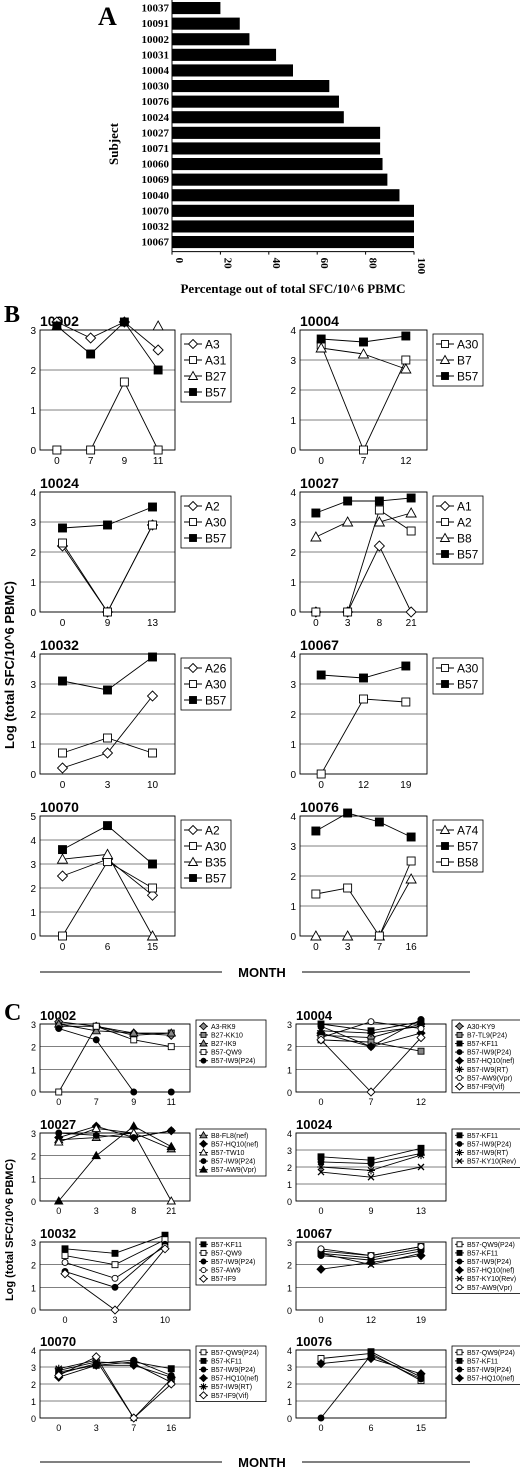 The width and height of the screenshot is (520, 1472). Describe the element at coordinates (115, 1028) in the screenshot. I see `series-line-B27-IK9` at that location.